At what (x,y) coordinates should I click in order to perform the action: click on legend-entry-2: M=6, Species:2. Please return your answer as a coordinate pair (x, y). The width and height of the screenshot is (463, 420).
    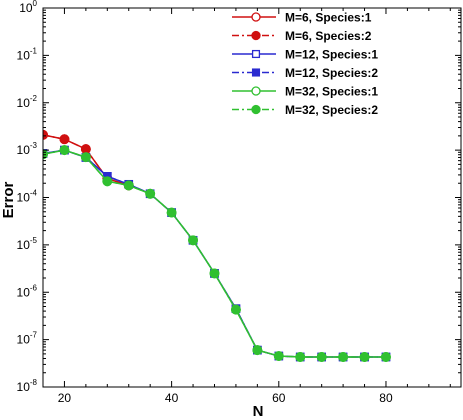
    Looking at the image, I should click on (302, 36).